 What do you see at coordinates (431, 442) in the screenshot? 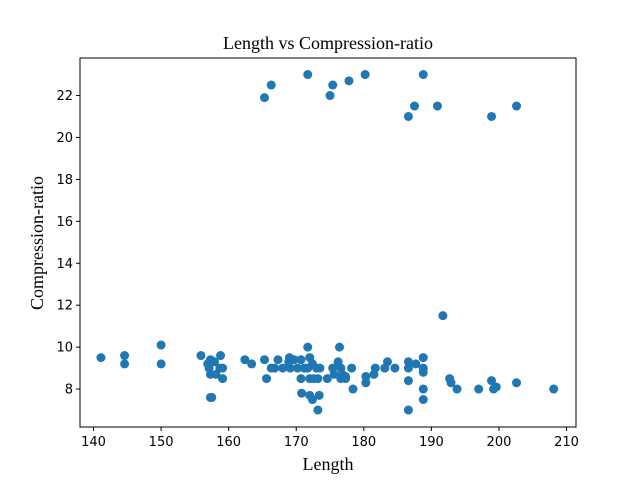
I see `x-tick-label: 190` at bounding box center [431, 442].